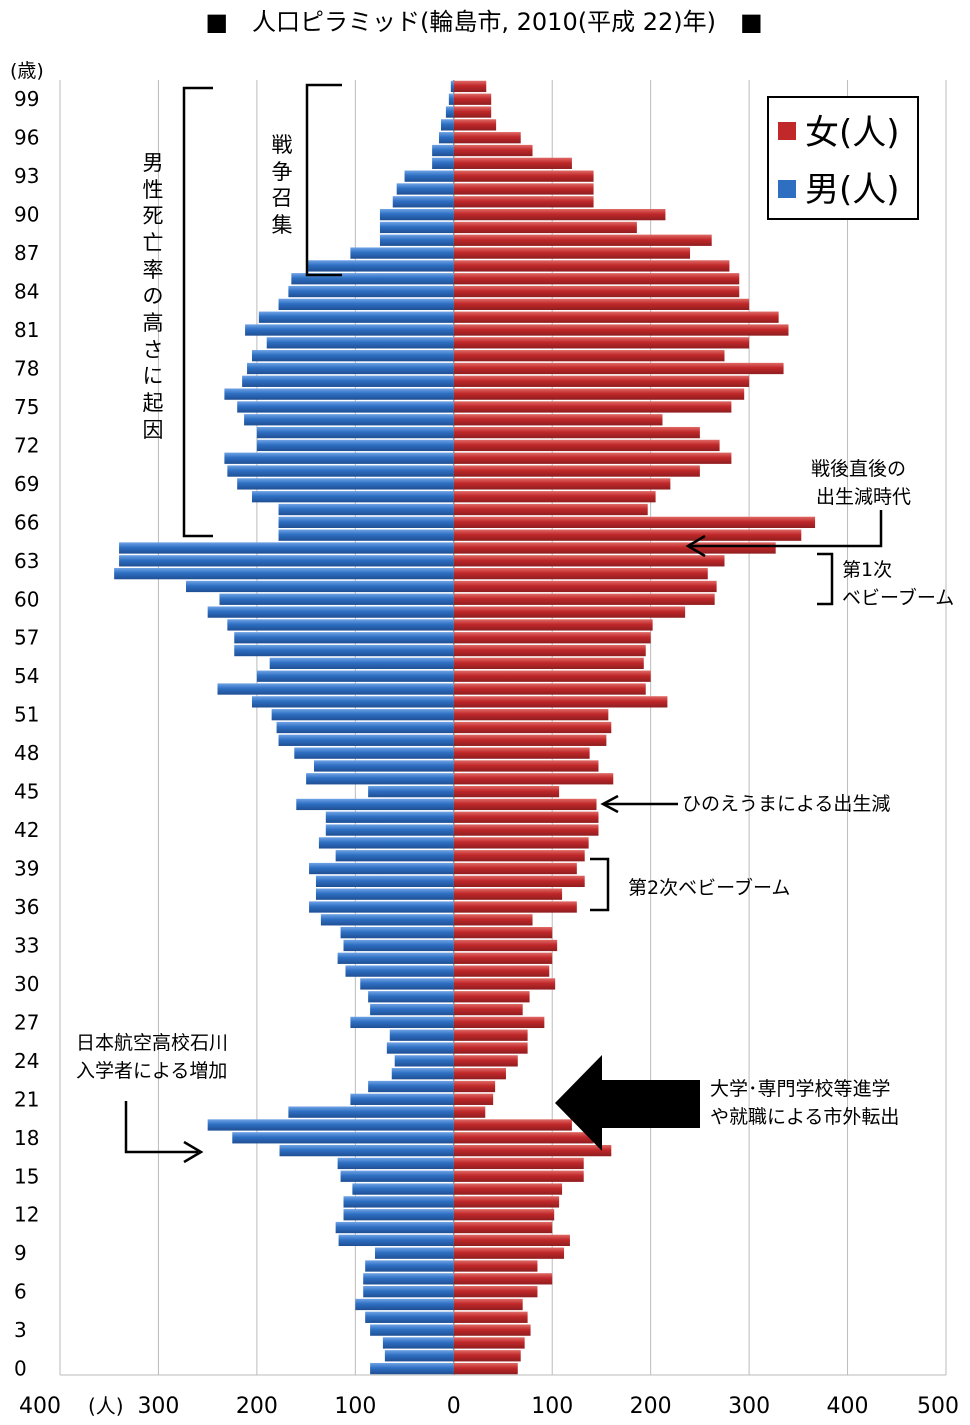 Image resolution: width=970 pixels, height=1425 pixels. I want to click on war-draft-bracket, so click(323, 180).